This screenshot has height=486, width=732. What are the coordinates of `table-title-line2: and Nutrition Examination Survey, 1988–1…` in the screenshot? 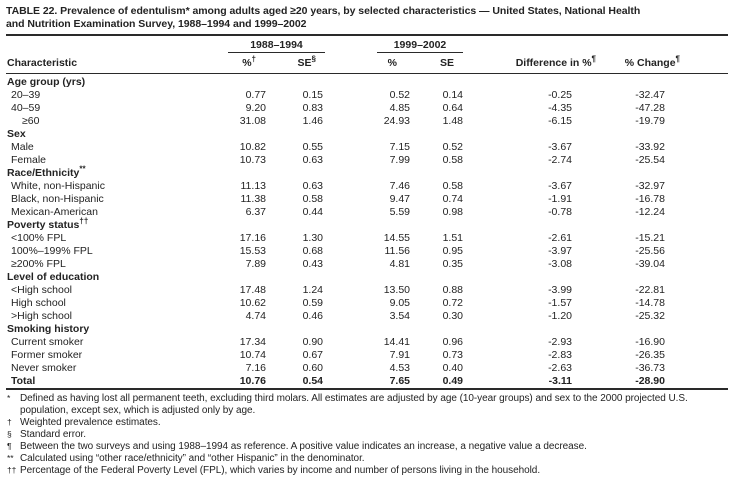 It's located at (156, 24).